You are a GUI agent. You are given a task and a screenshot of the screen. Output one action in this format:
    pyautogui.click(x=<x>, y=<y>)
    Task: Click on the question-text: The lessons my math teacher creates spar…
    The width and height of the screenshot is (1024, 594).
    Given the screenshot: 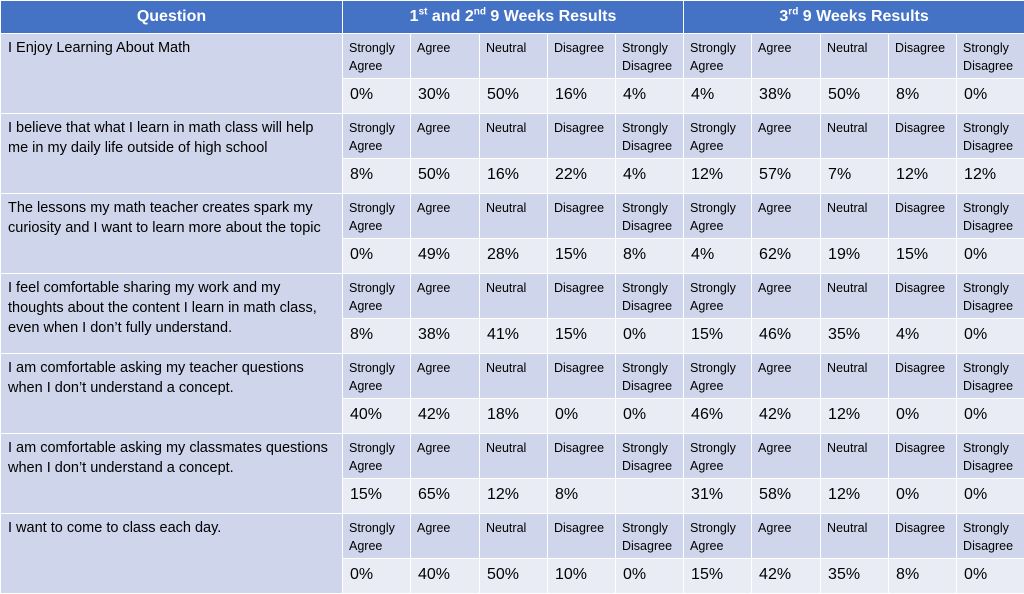 What is the action you would take?
    pyautogui.click(x=172, y=234)
    